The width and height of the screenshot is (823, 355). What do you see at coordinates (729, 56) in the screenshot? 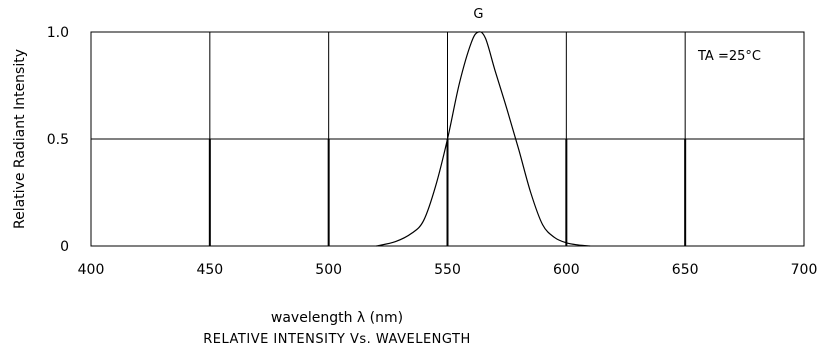
I see `temperature-annotation: TA =25°C` at bounding box center [729, 56].